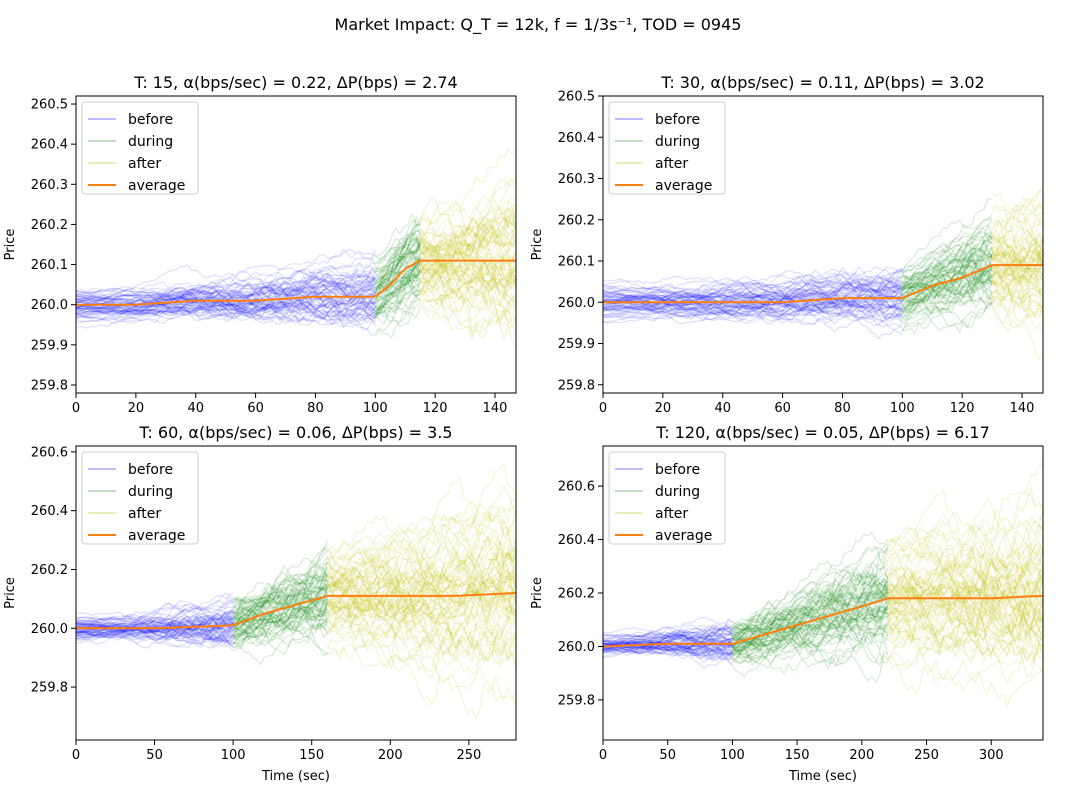 The image size is (1076, 804). I want to click on y-tick-label: 260.2, so click(576, 220).